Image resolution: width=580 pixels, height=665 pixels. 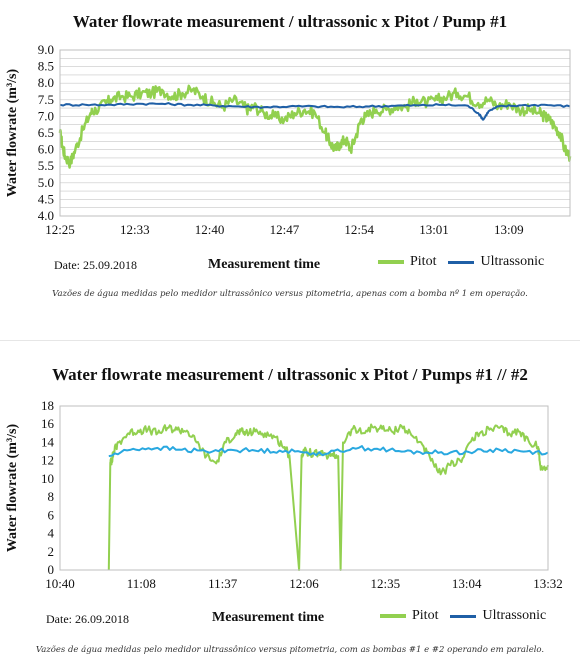 I want to click on panel-separator, so click(x=290, y=340).